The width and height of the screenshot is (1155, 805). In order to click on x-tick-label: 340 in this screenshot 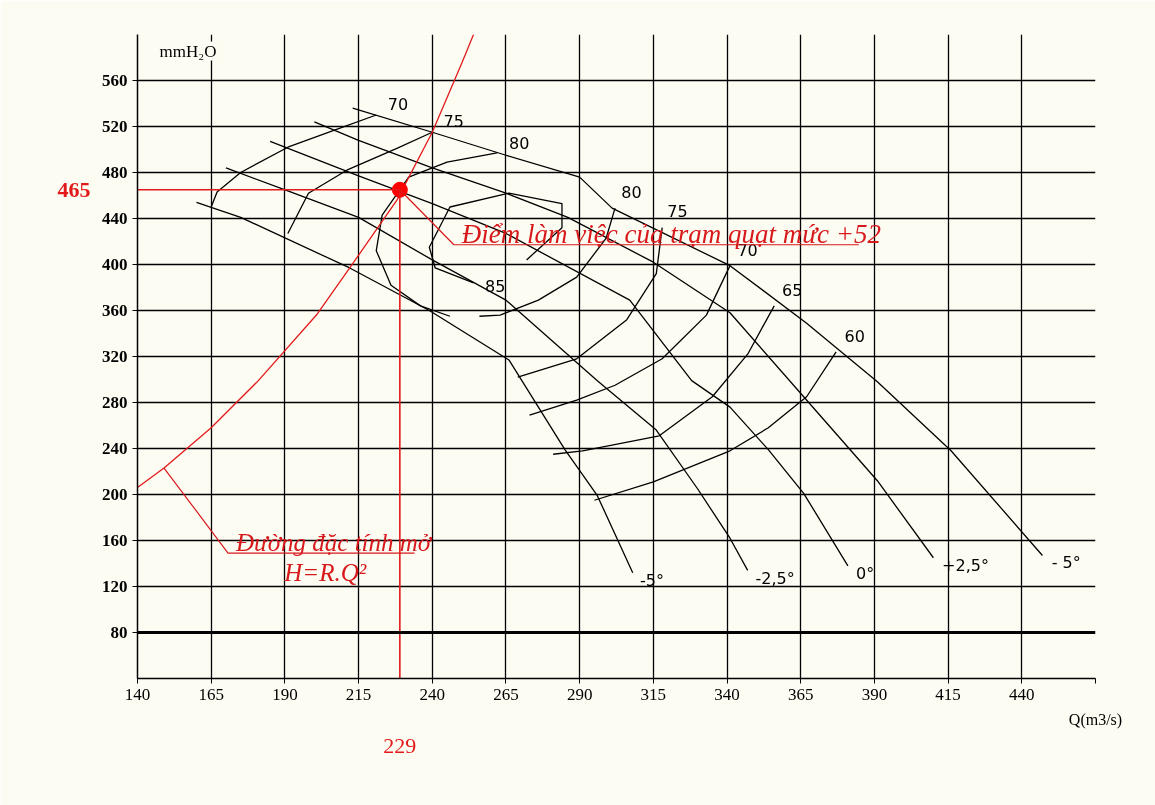, I will do `click(727, 694)`.